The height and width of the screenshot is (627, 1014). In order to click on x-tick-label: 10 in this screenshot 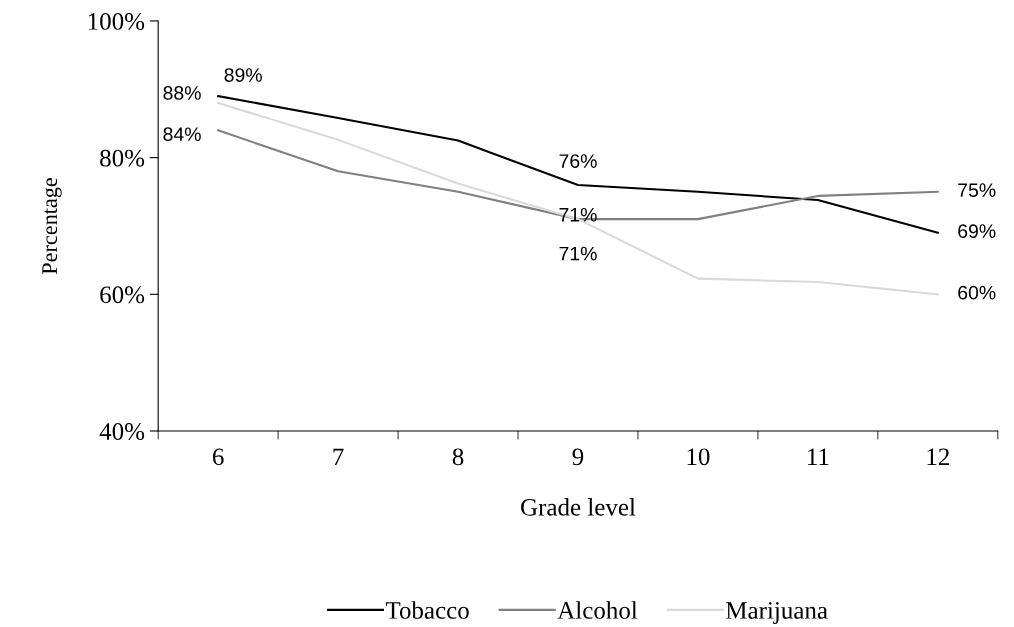, I will do `click(698, 457)`.